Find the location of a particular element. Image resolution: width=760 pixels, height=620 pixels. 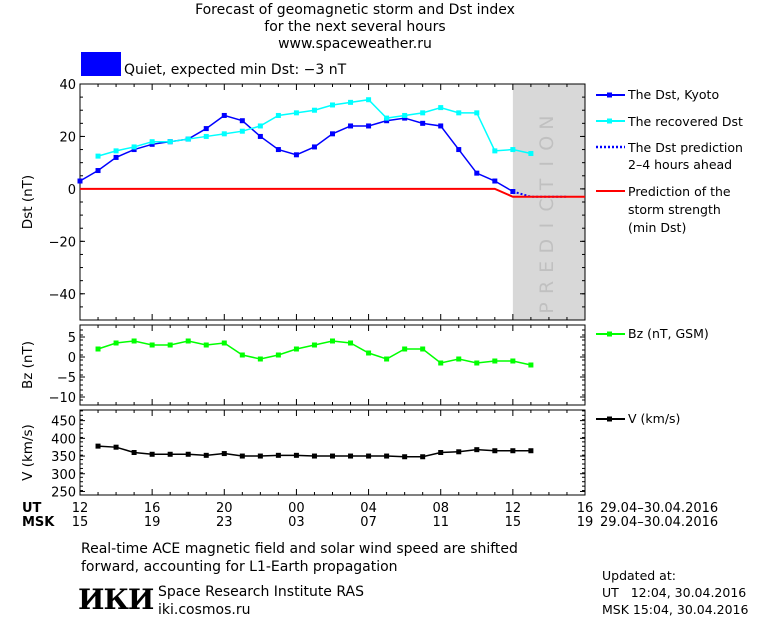

ut-tick-label: 00 is located at coordinates (296, 508).